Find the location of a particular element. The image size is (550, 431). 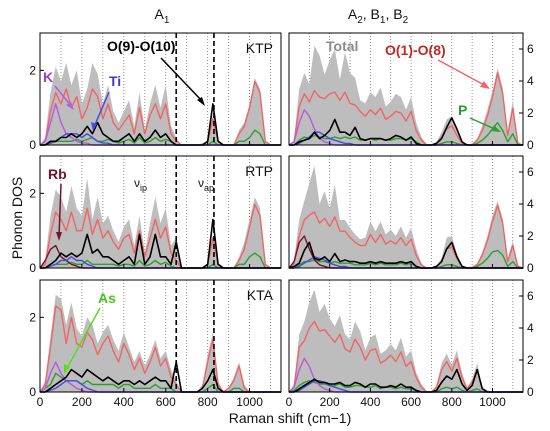

y-axis-title: Phonon DOS is located at coordinates (17, 218).